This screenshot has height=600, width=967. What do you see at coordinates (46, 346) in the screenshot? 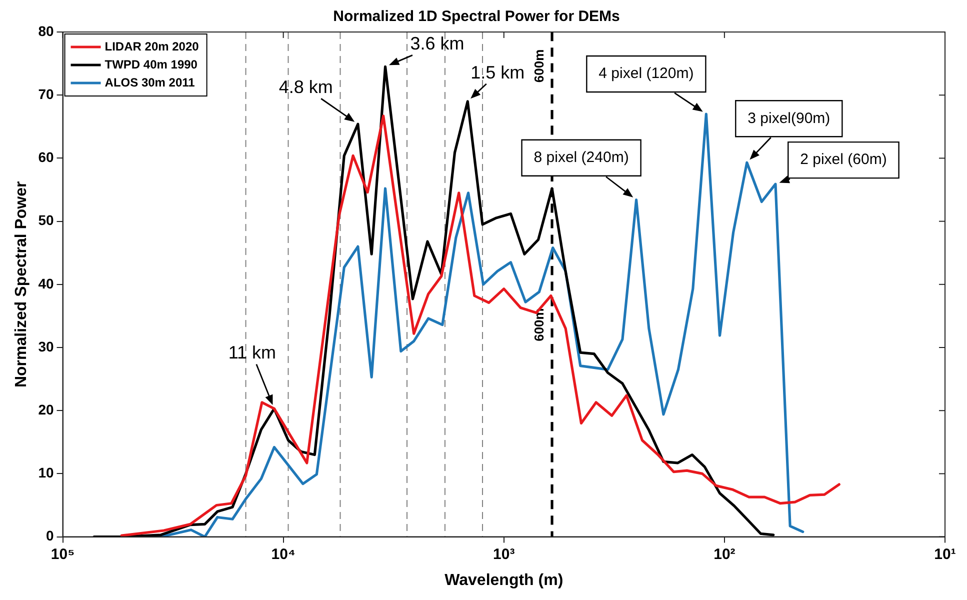
I see `y-tick-label: 30` at bounding box center [46, 346].